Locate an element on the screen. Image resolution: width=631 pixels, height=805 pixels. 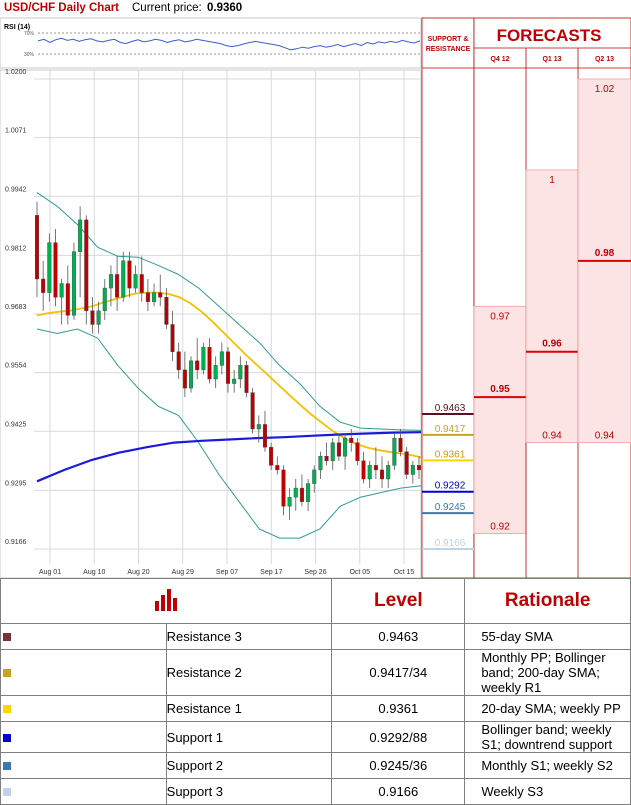
levels-table-header: Level Rationale is located at coordinates (315, 601).